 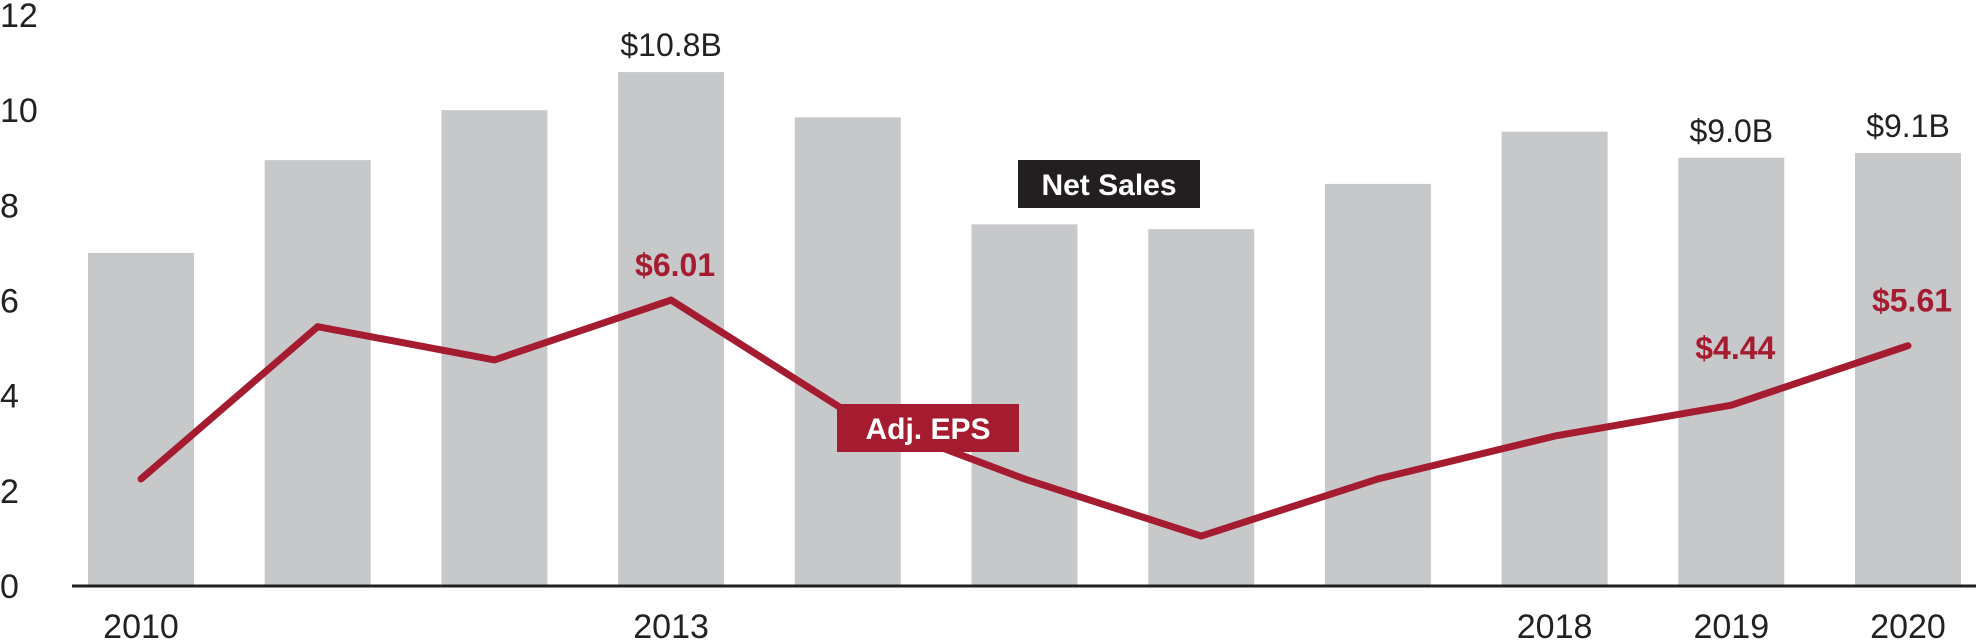 I want to click on y-tick-label-4: 4, so click(x=9, y=397).